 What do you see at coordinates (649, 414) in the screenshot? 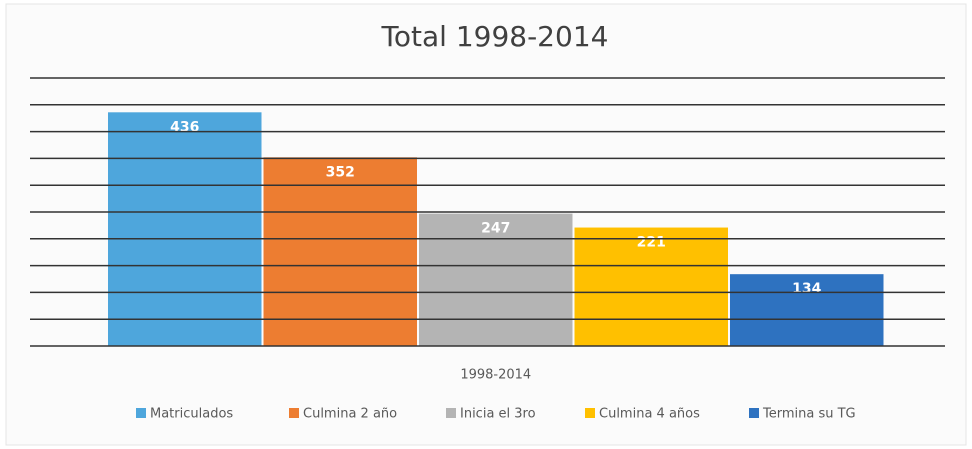
I see `legend-label: Culmina 4 años` at bounding box center [649, 414].